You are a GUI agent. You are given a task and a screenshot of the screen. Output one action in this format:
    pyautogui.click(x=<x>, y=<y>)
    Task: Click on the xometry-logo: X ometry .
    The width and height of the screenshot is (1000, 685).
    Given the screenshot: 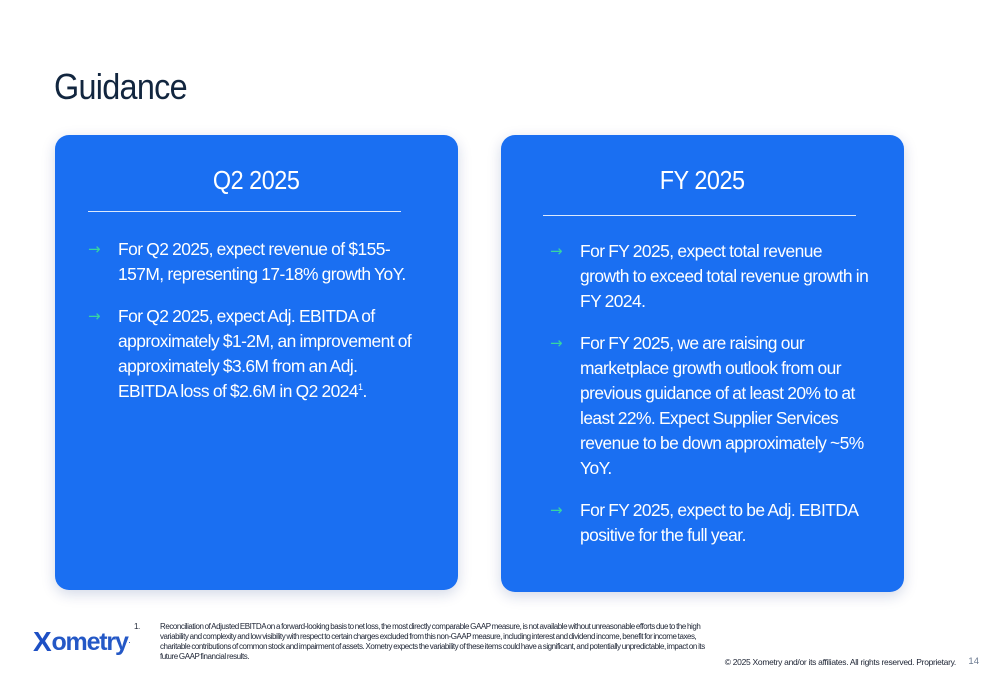 What is the action you would take?
    pyautogui.click(x=81, y=642)
    